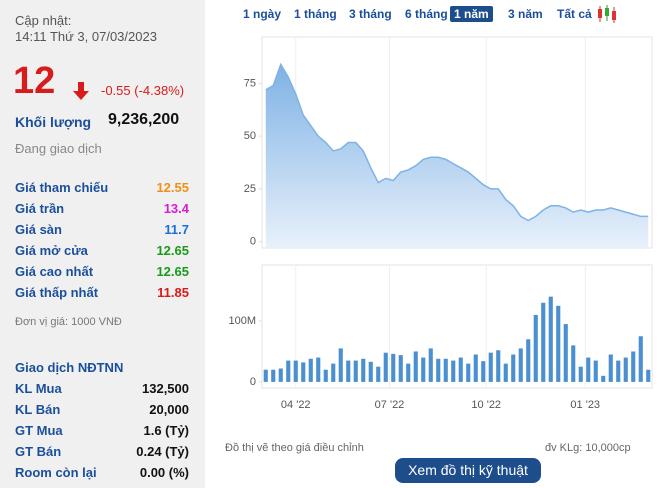 The width and height of the screenshot is (663, 488). Describe the element at coordinates (51, 250) in the screenshot. I see `price-label: Giá mở cửa` at that location.